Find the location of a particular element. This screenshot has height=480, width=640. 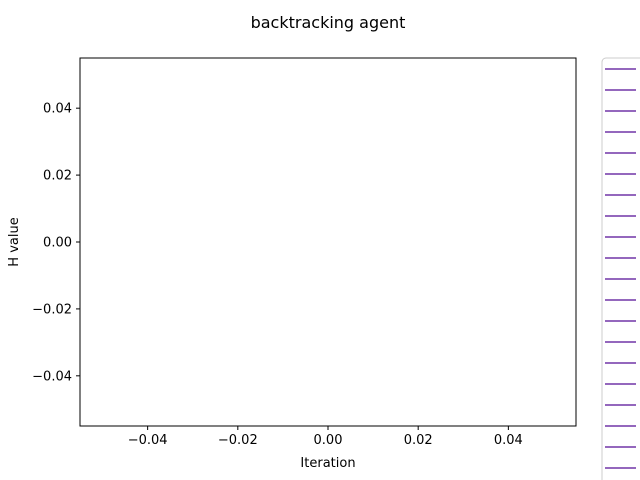

y-tick-label: −0.02 is located at coordinates (52, 309).